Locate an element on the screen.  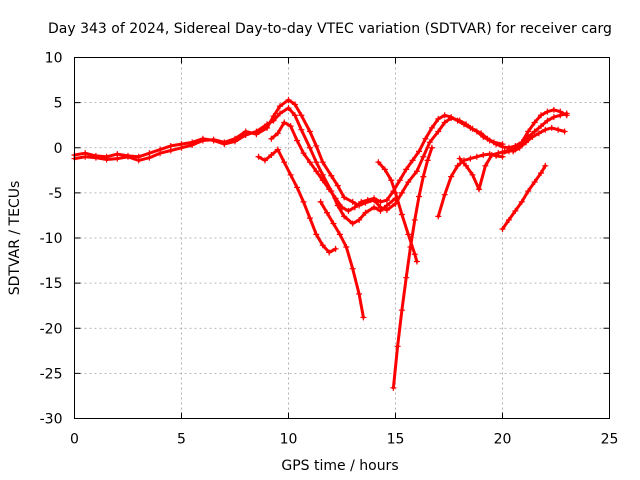
y-tick-label: -30 is located at coordinates (51, 420).